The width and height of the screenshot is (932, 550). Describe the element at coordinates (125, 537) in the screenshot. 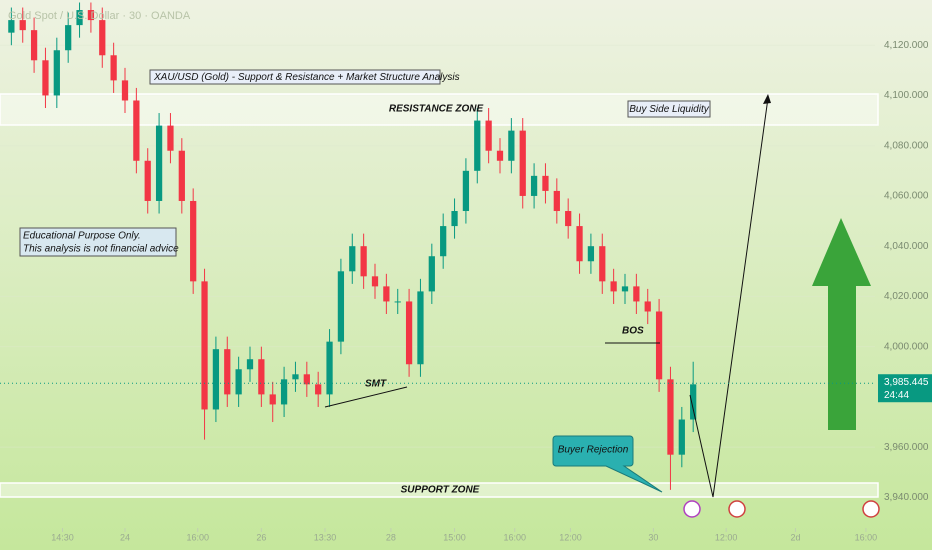

I see `x-tick-label: 24` at that location.